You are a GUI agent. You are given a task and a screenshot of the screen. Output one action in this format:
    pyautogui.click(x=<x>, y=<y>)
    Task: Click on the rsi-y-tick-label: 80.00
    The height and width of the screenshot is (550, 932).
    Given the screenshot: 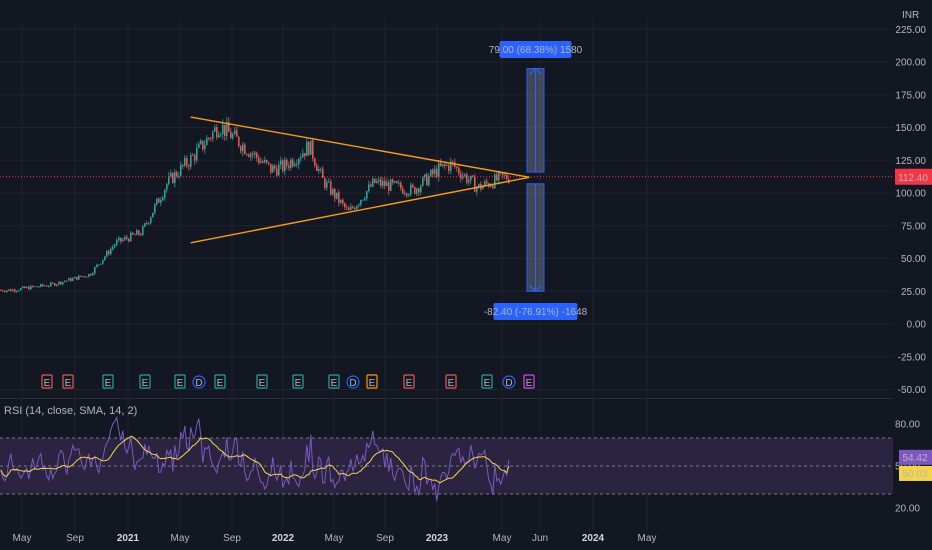 What is the action you would take?
    pyautogui.click(x=907, y=425)
    